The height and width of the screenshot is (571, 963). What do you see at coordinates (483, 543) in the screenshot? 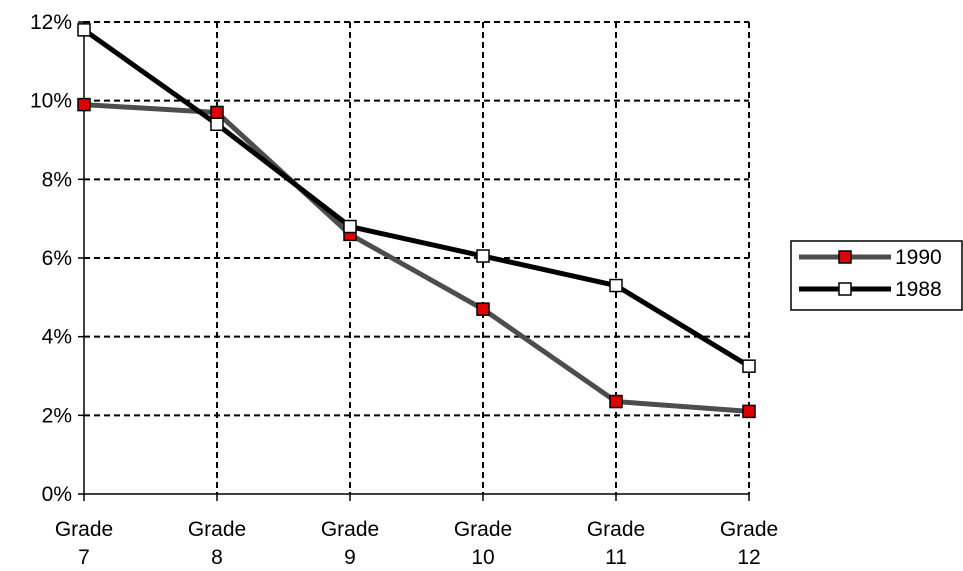
I see `x-tick-label: Grade 10` at bounding box center [483, 543].